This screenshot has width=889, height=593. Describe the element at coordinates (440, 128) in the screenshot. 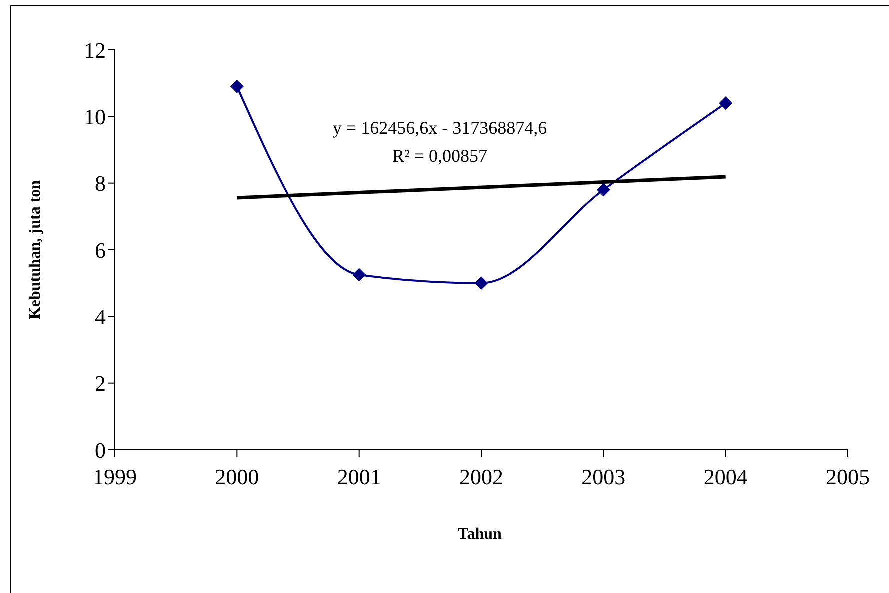

I see `annotation: y = 162456,6x - 317368874,6` at that location.